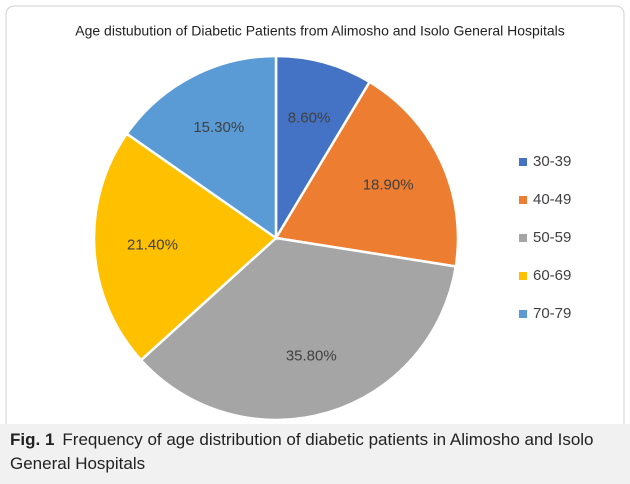 The height and width of the screenshot is (484, 630). What do you see at coordinates (218, 127) in the screenshot?
I see `data-label: 15.30%` at bounding box center [218, 127].